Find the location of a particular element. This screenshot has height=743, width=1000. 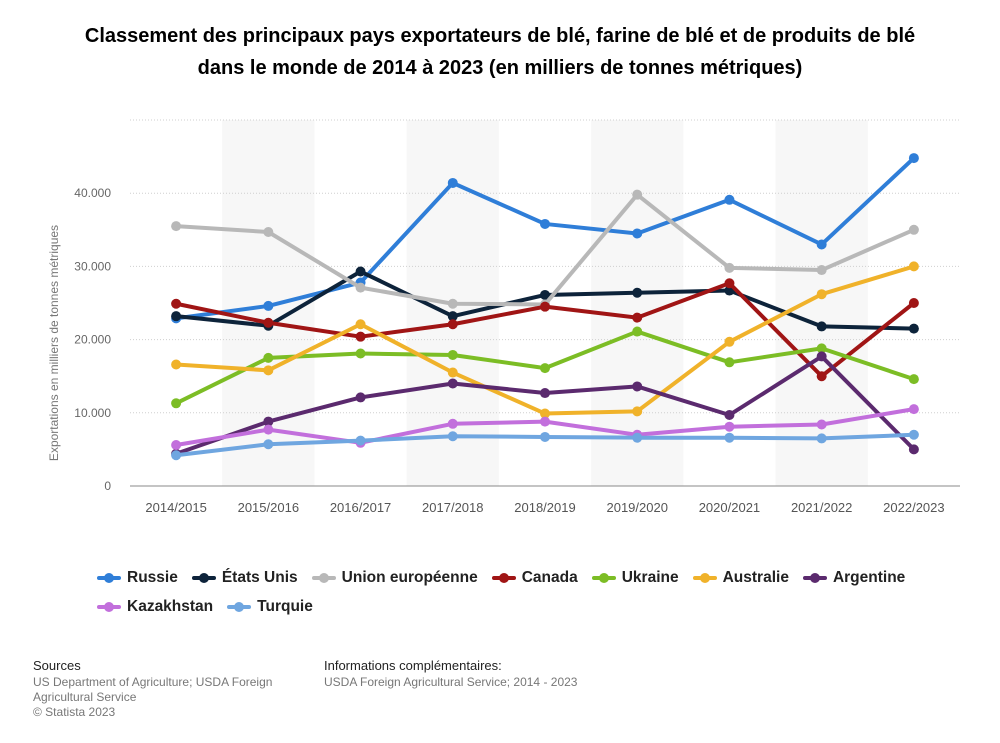

y-tick-label: 0 is located at coordinates (107, 486).